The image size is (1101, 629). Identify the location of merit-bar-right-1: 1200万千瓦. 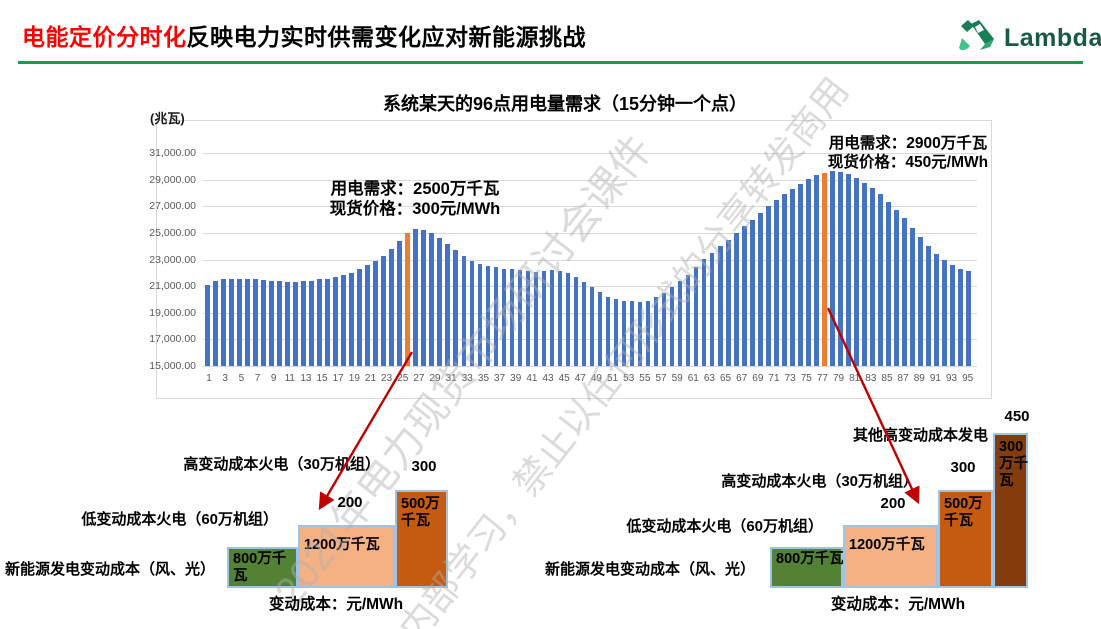
(890, 556).